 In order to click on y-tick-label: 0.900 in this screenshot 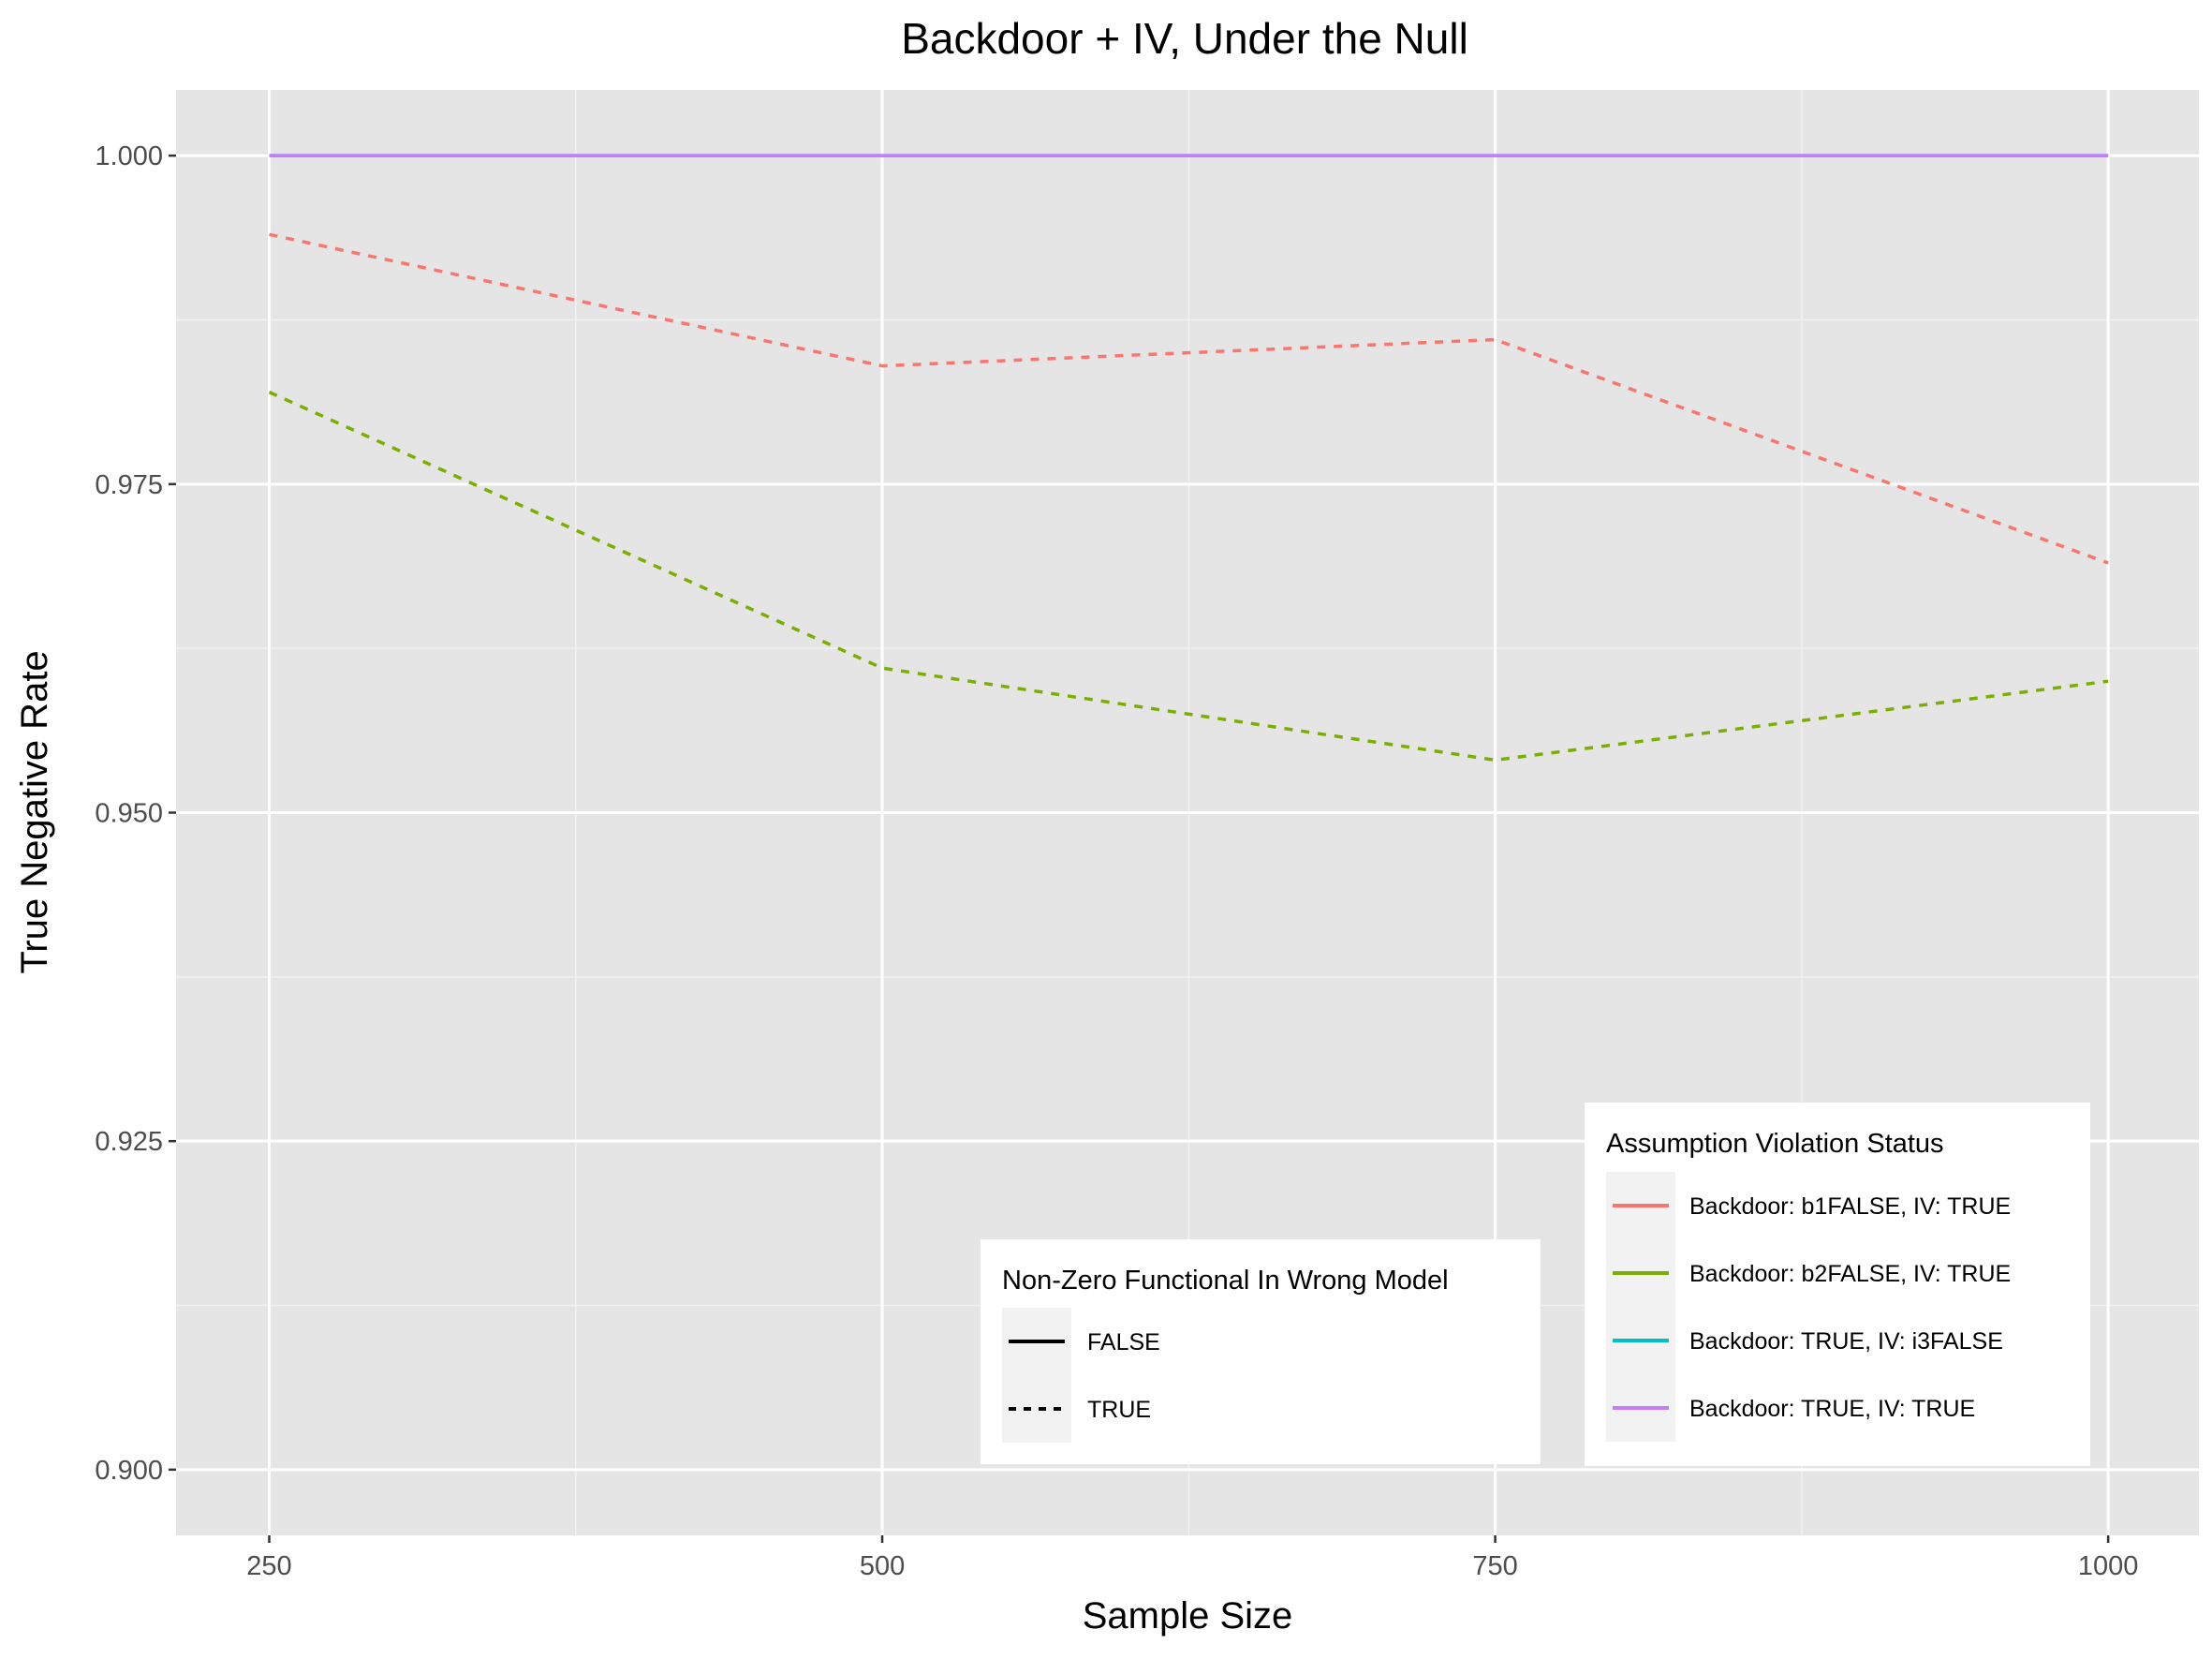, I will do `click(129, 1471)`.